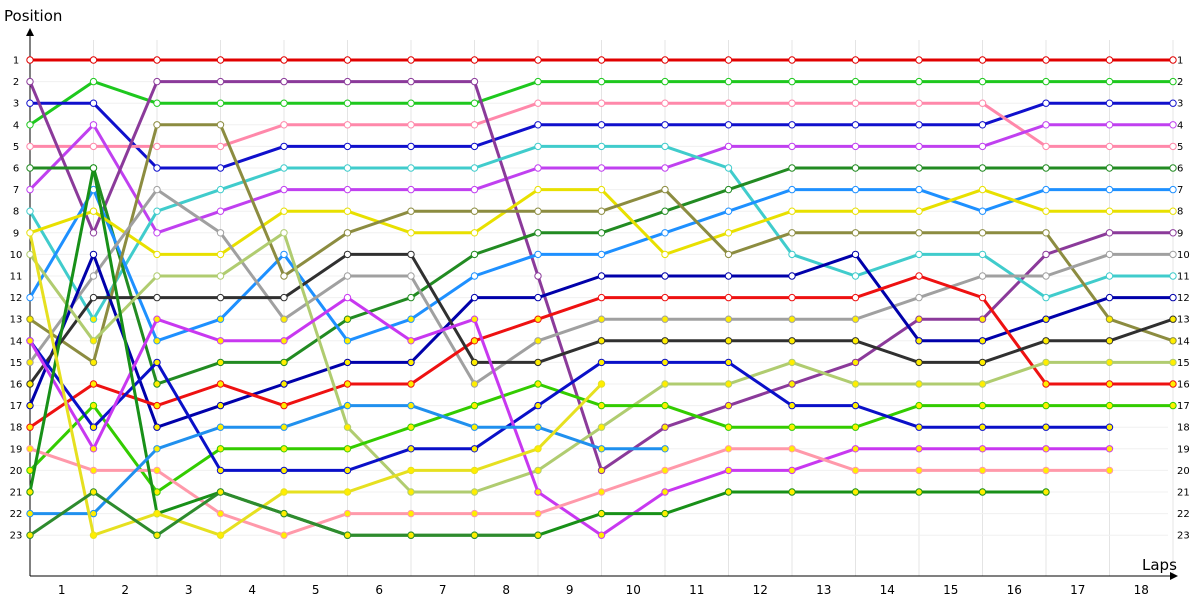 The width and height of the screenshot is (1200, 600). I want to click on y-tick-label-right: 12, so click(1183, 298).